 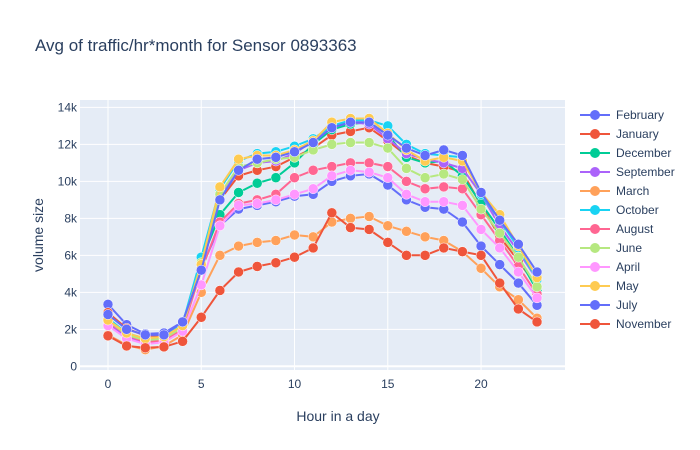 I want to click on legend-item-october: October, so click(x=619, y=210).